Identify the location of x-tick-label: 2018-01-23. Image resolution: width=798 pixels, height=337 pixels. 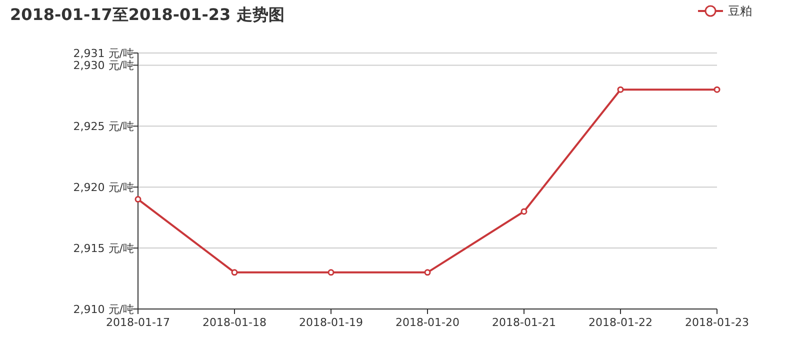
(717, 322).